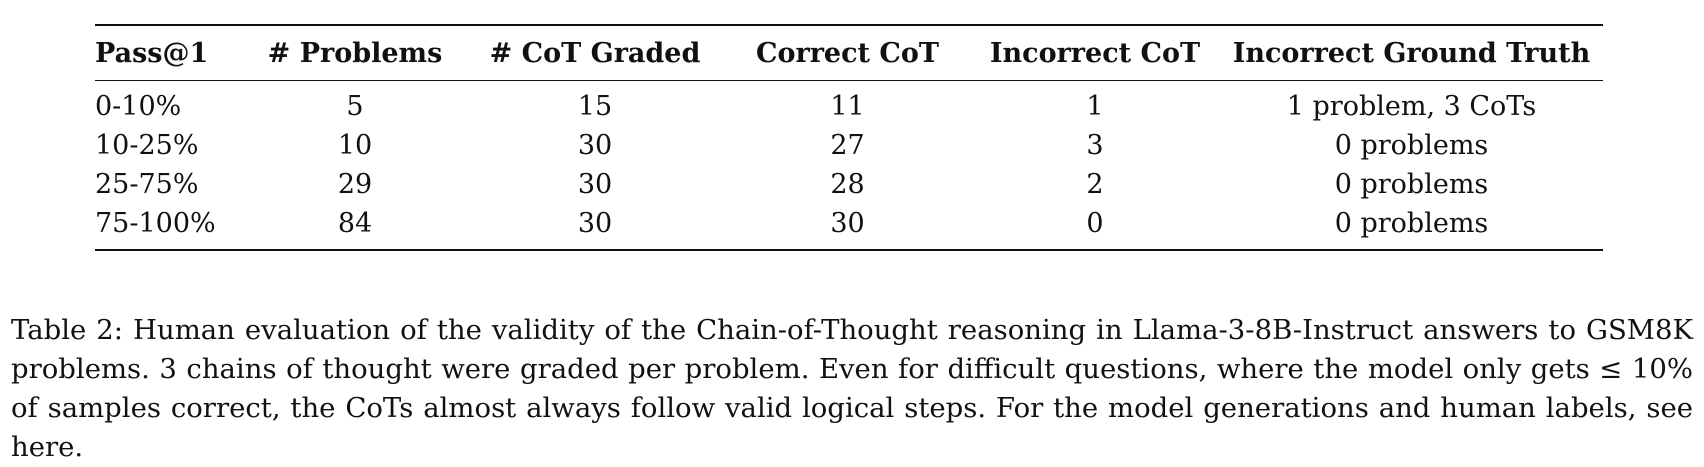 This screenshot has width=1704, height=467. I want to click on table-row: 25-75% 29 30 28 2 0 problems, so click(849, 184).